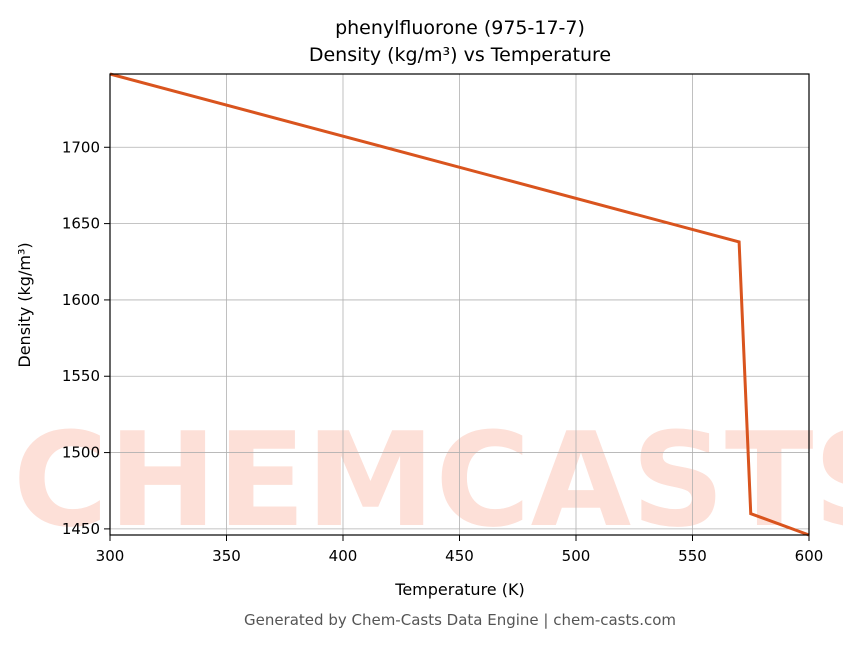 This screenshot has width=843, height=648. What do you see at coordinates (343, 556) in the screenshot?
I see `x-tick-label: 400` at bounding box center [343, 556].